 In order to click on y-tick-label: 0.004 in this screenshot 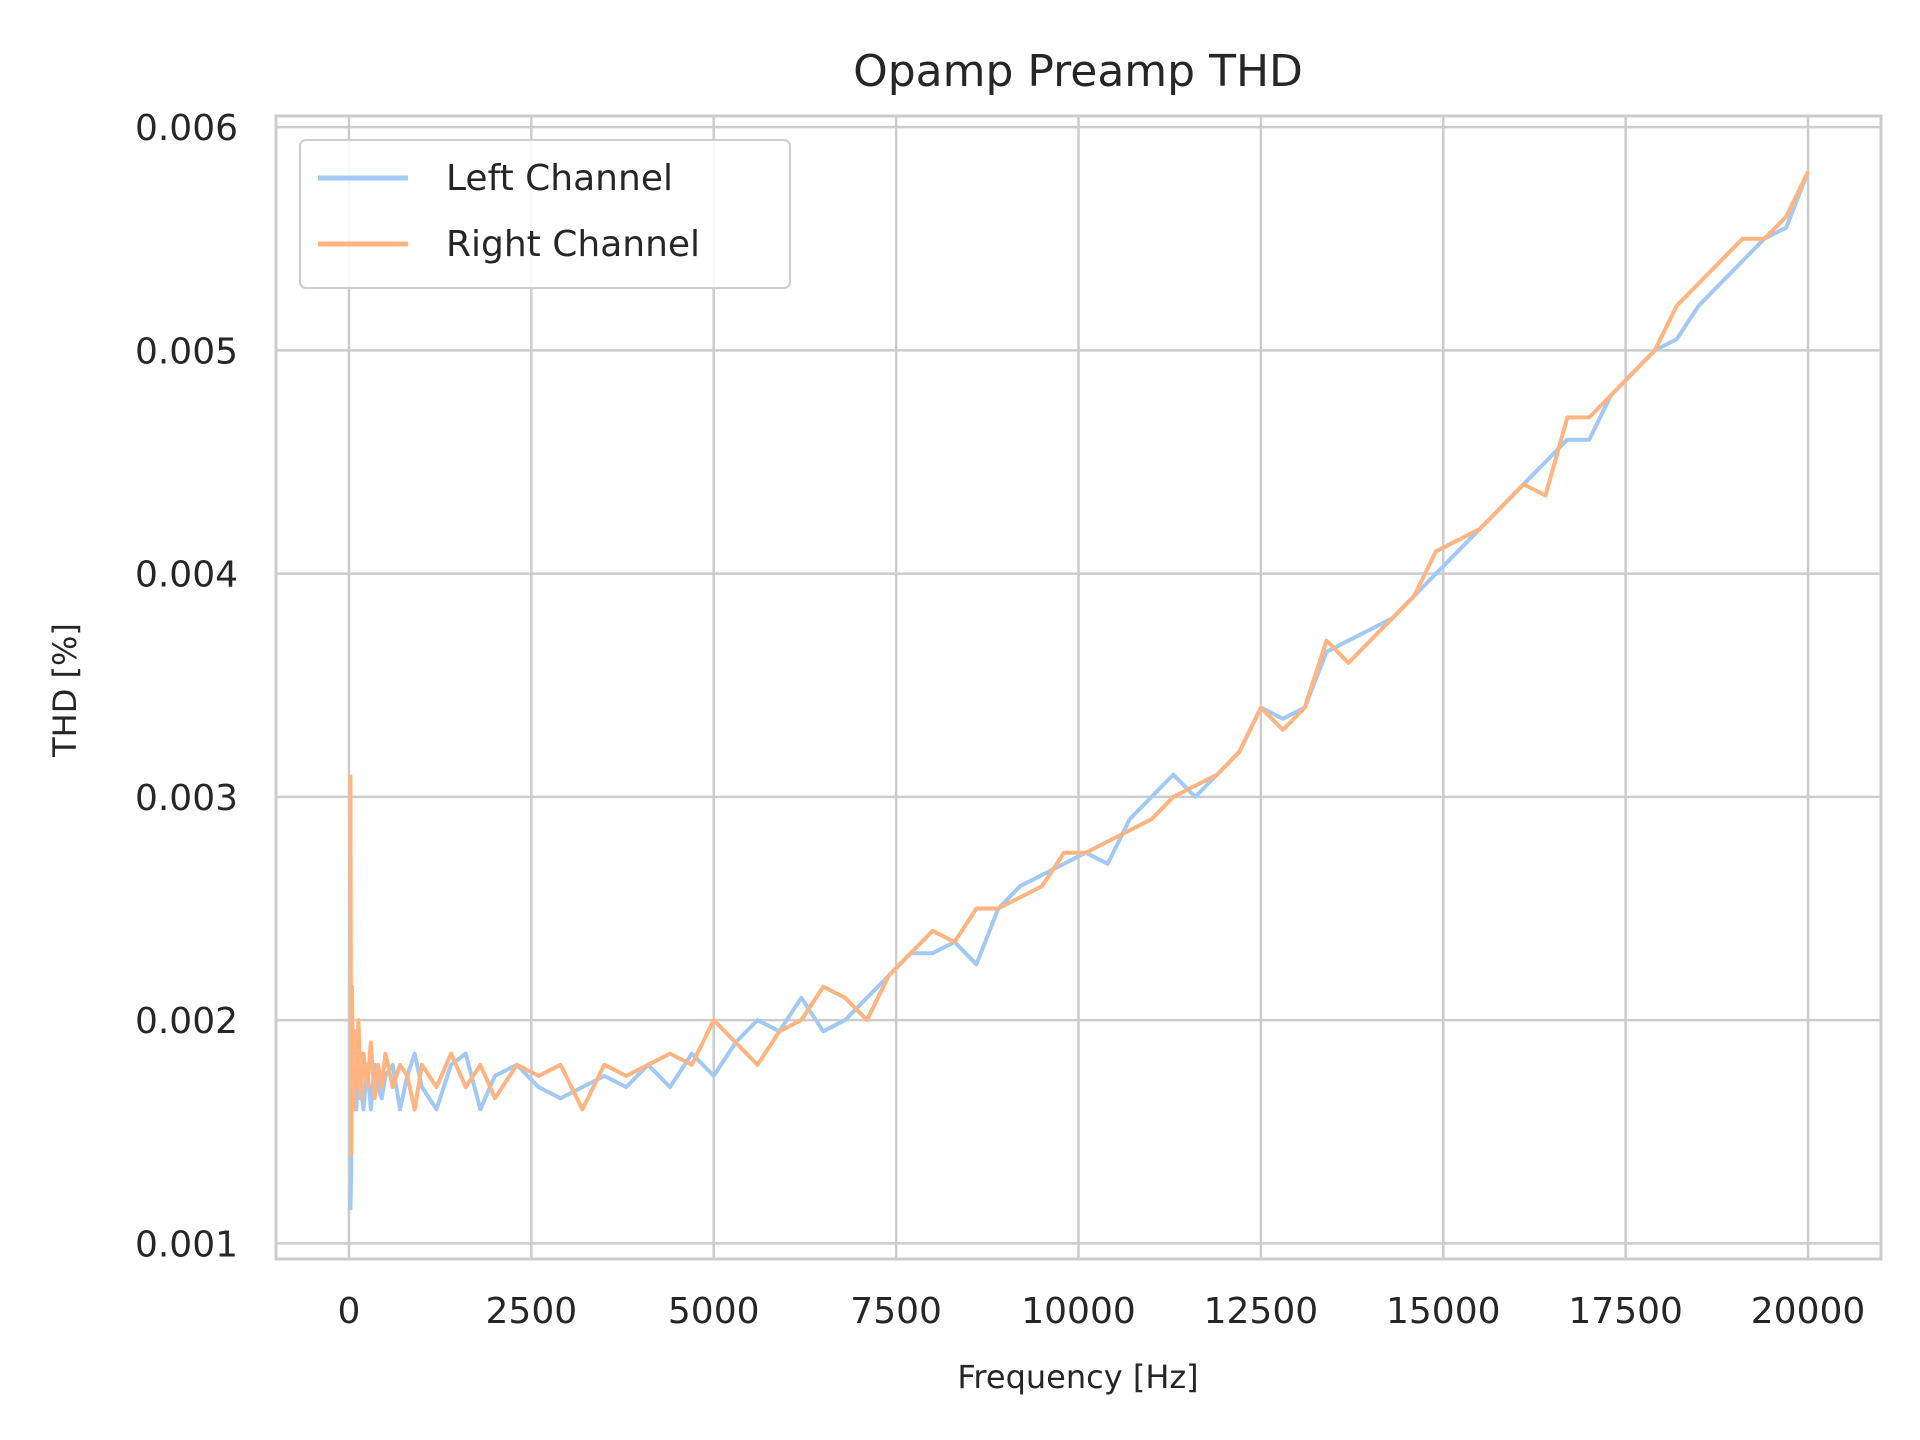, I will do `click(186, 575)`.